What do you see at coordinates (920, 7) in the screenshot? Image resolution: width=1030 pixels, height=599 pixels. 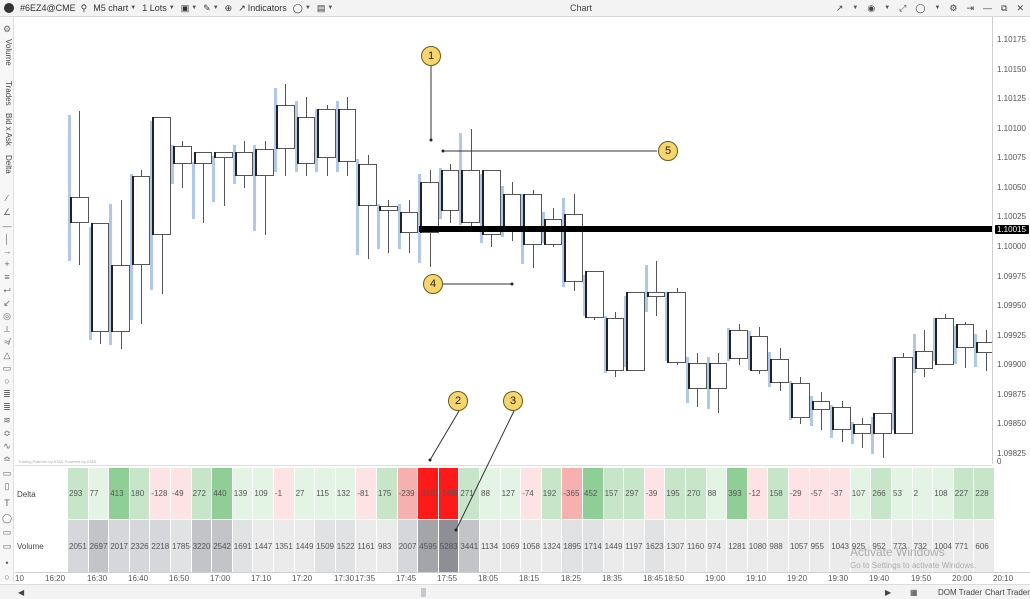 I see `circle-icon: ◯` at bounding box center [920, 7].